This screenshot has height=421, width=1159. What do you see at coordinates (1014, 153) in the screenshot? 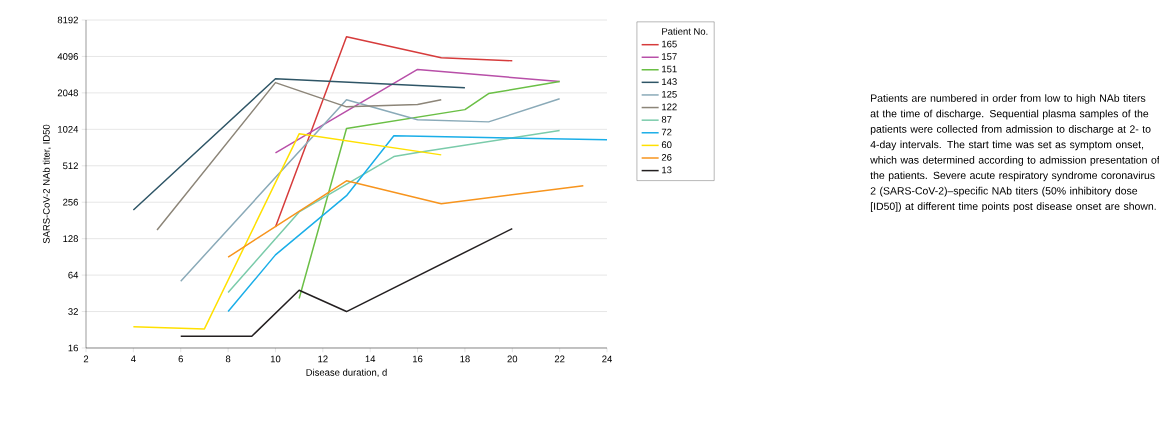
I see `text: Patients are numbered in order from low to high NAb titers at the time of discharge. Sequential plasma samples of the patients were collected from admission to discharge at 2- to 4-day intervals. The start time was set as symptom onset, which was determined according to admission presentation of the patients. Severe acute respiratory syndrome coronavirus 2 (SARS-CoV-2)–specific NAb titers (50% inhibitory dose [ID50]) at different time points post disease onset are shown.` at bounding box center [1014, 153].